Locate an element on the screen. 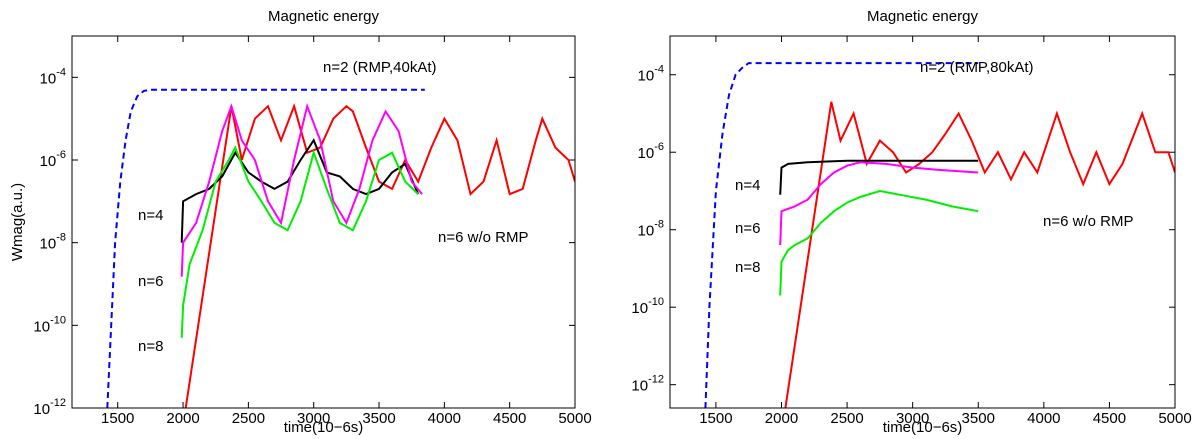 This screenshot has height=439, width=1201. y-axis-label: Wmag(a.u.) is located at coordinates (17, 222).